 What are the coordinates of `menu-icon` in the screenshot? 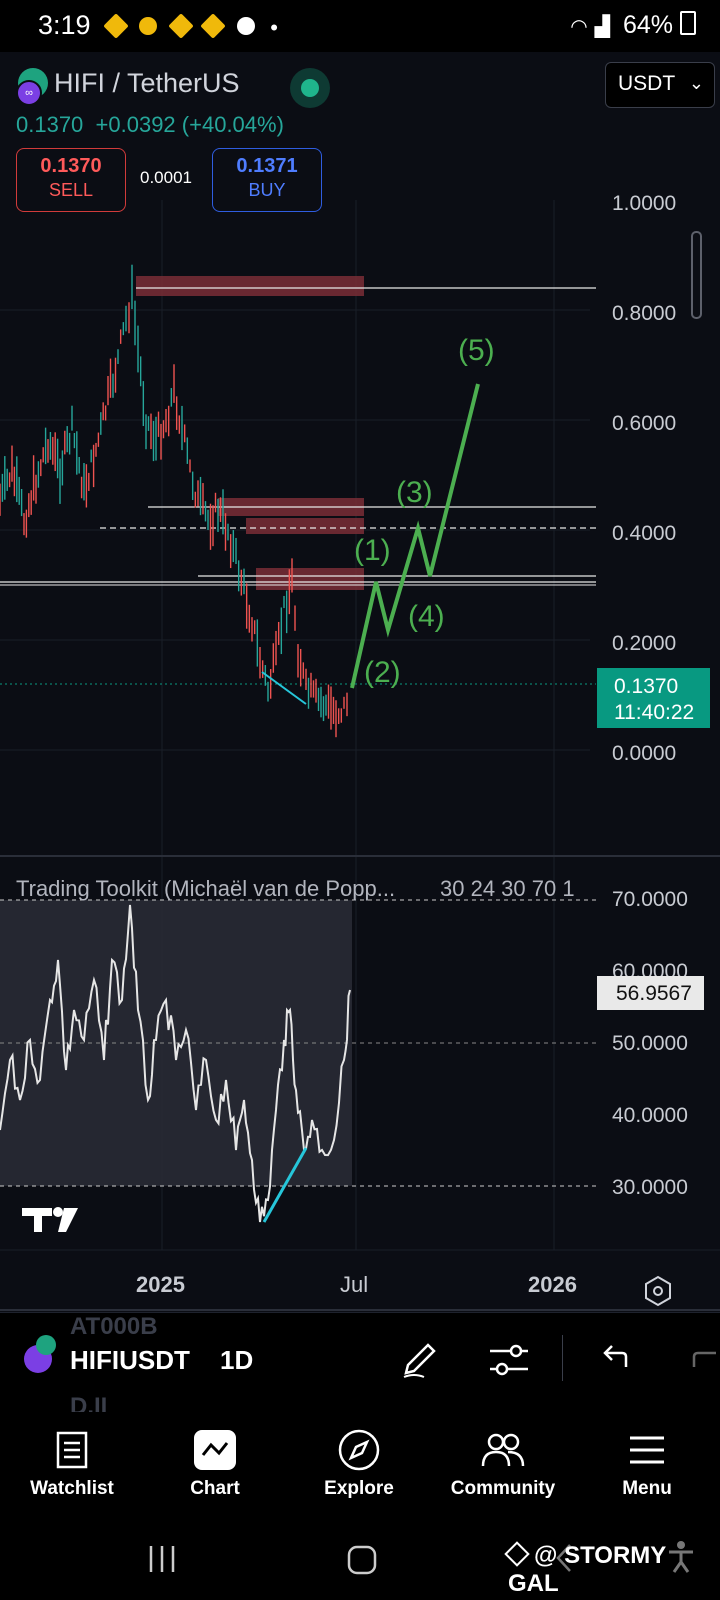 It's located at (647, 1450).